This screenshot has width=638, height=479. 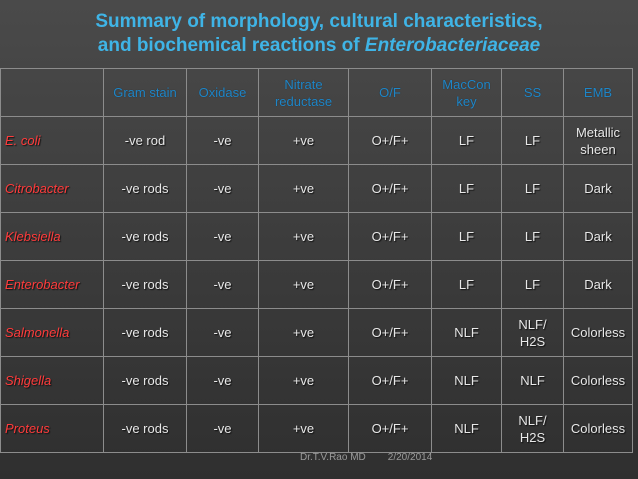 What do you see at coordinates (390, 92) in the screenshot?
I see `header-cell-of: O/F` at bounding box center [390, 92].